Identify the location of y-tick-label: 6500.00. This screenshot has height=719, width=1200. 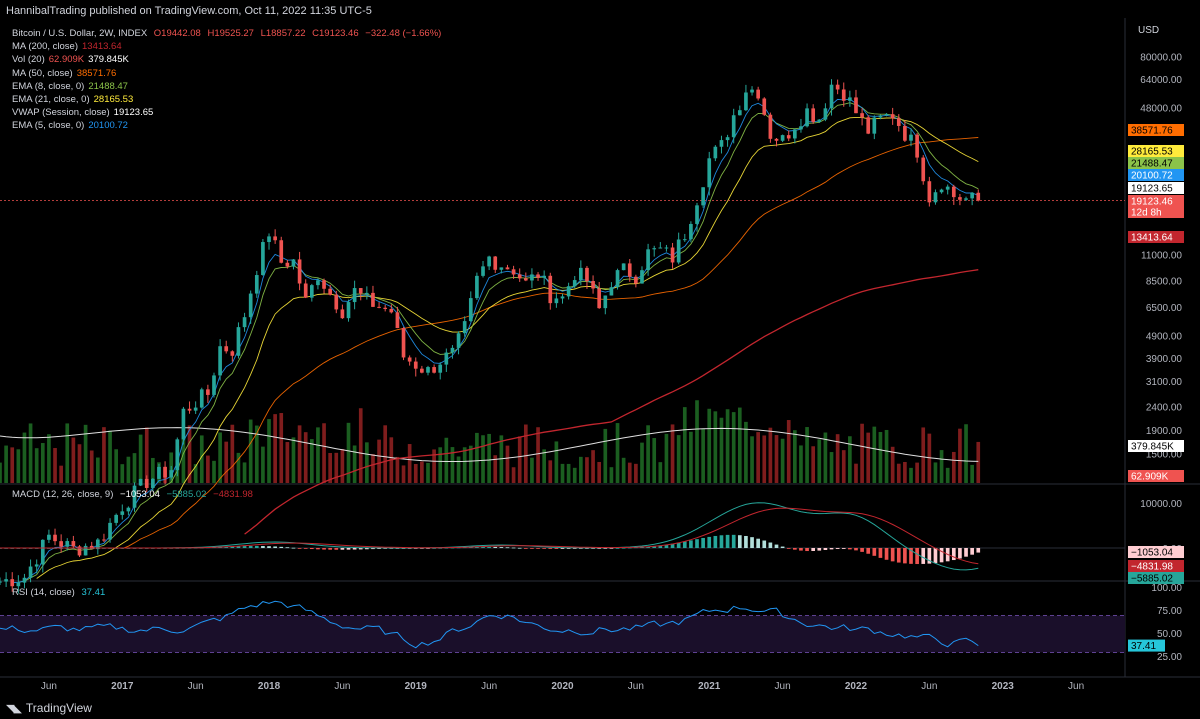
(1164, 308).